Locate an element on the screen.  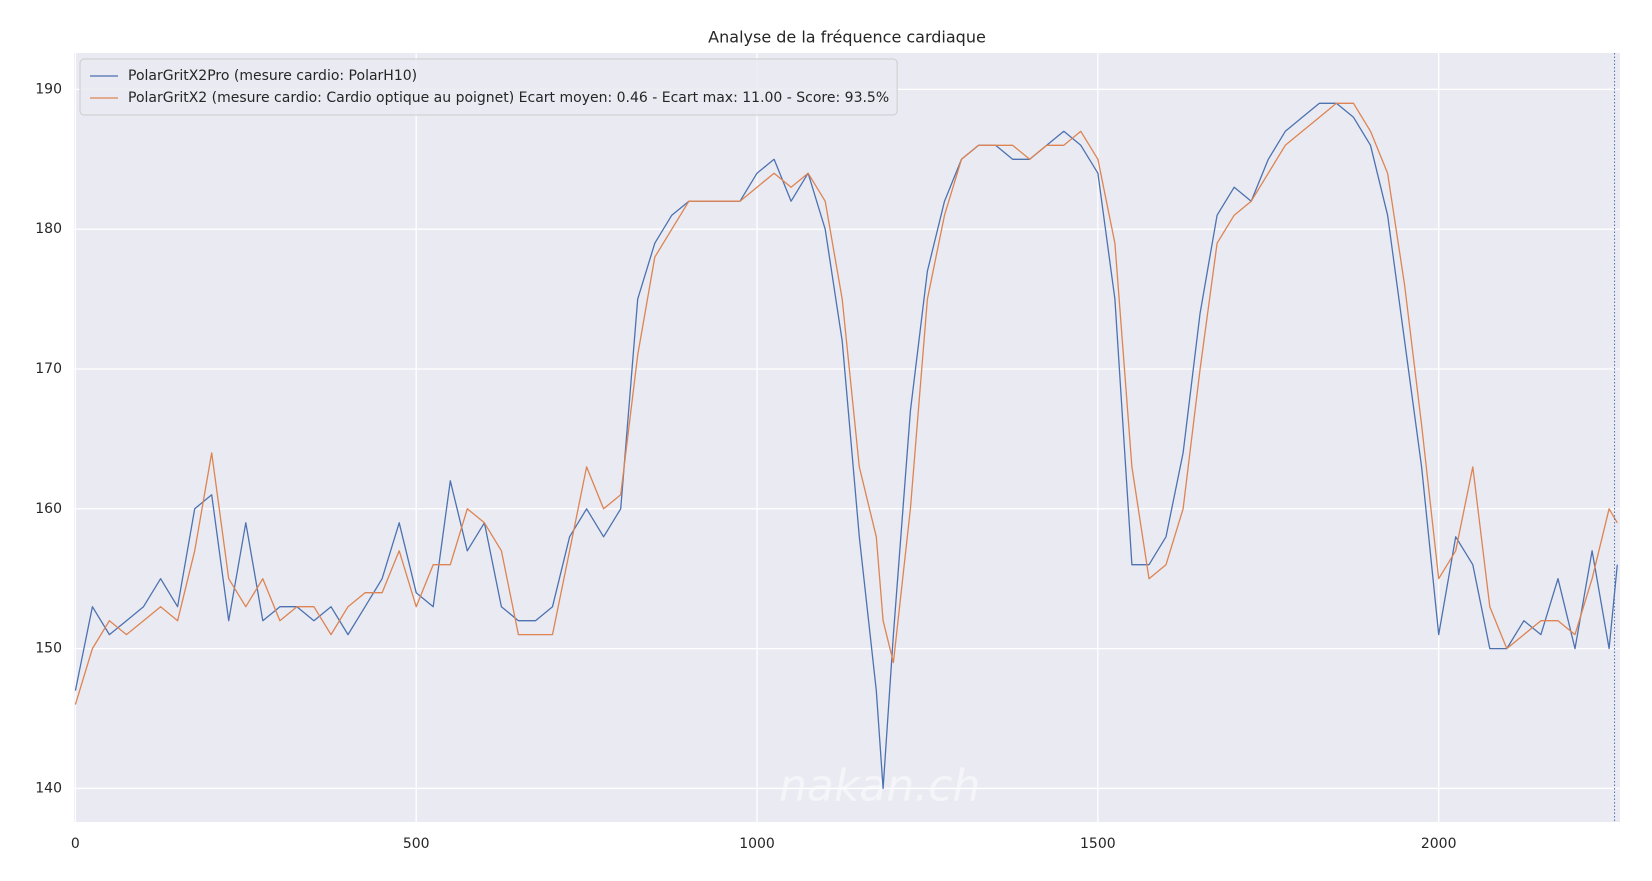
legend-box is located at coordinates (488, 87).